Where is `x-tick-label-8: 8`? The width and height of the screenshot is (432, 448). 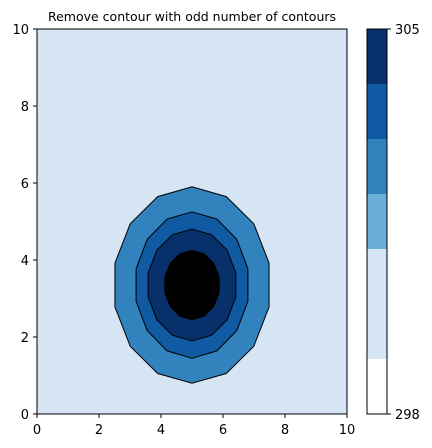
x-tick-label-8: 8 is located at coordinates (285, 430).